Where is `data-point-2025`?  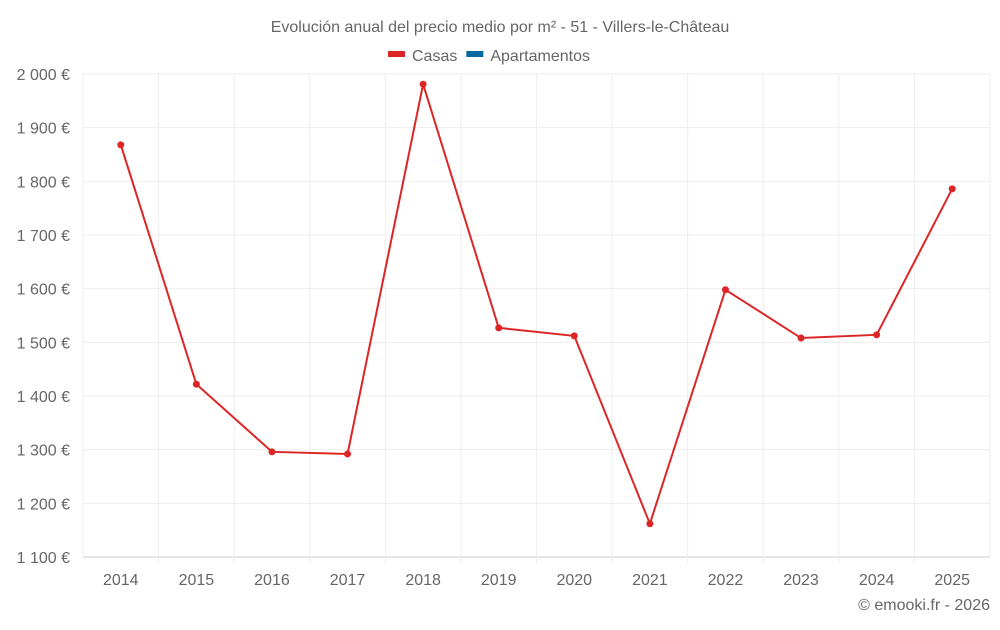 data-point-2025 is located at coordinates (952, 189).